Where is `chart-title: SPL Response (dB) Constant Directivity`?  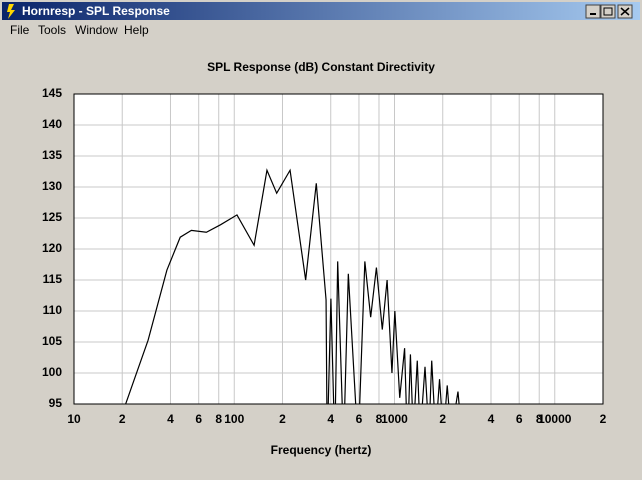
chart-title: SPL Response (dB) Constant Directivity is located at coordinates (321, 67).